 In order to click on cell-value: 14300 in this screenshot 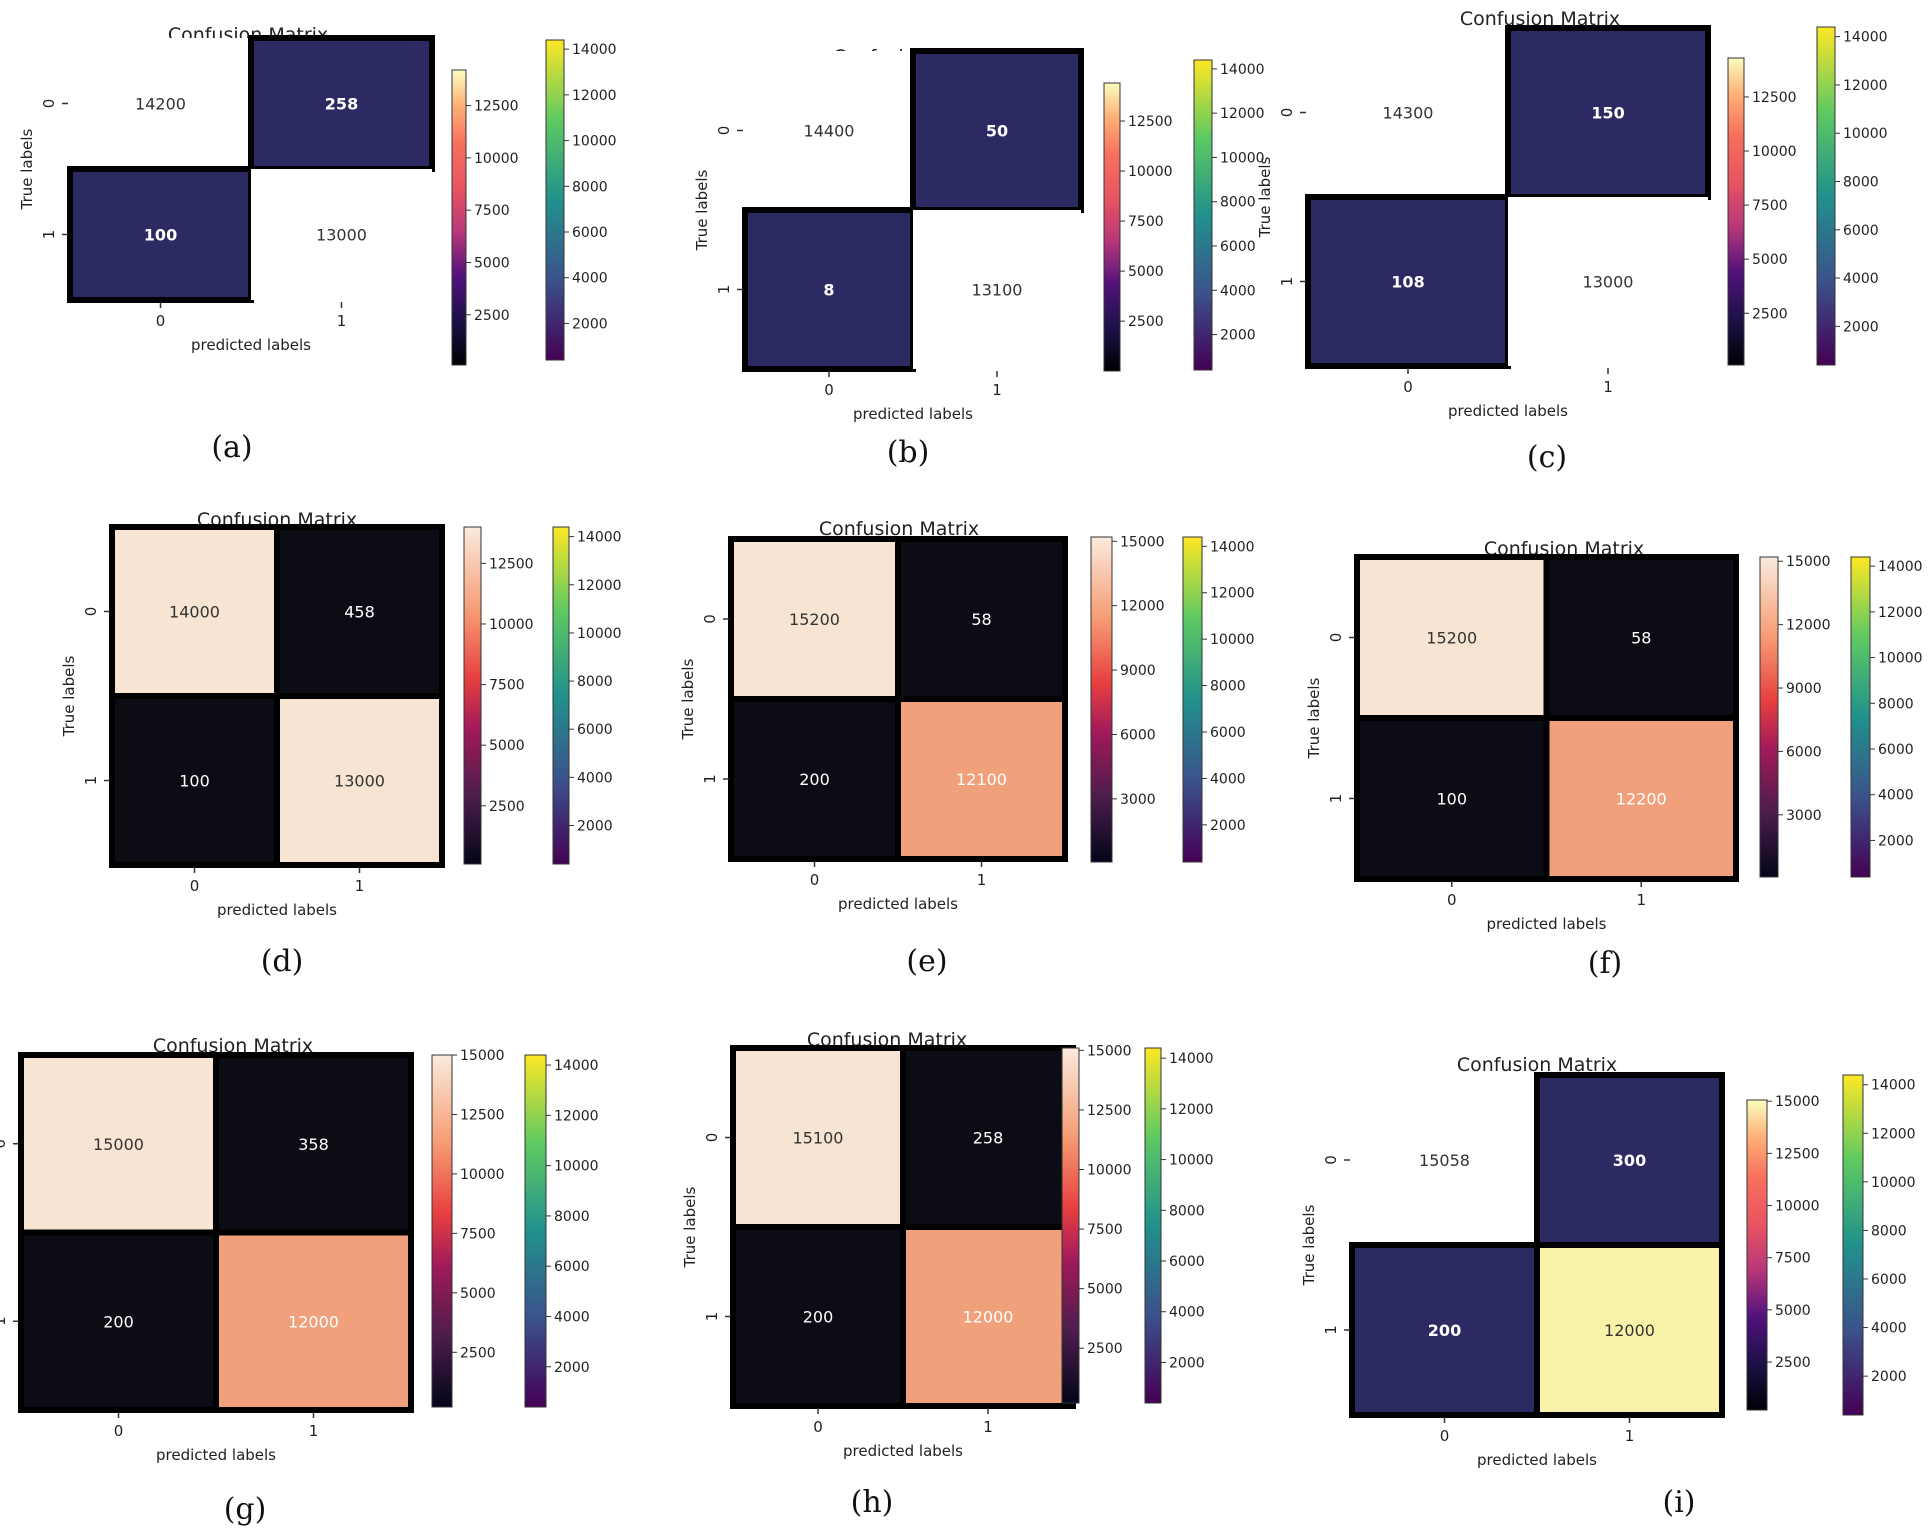, I will do `click(1408, 113)`.